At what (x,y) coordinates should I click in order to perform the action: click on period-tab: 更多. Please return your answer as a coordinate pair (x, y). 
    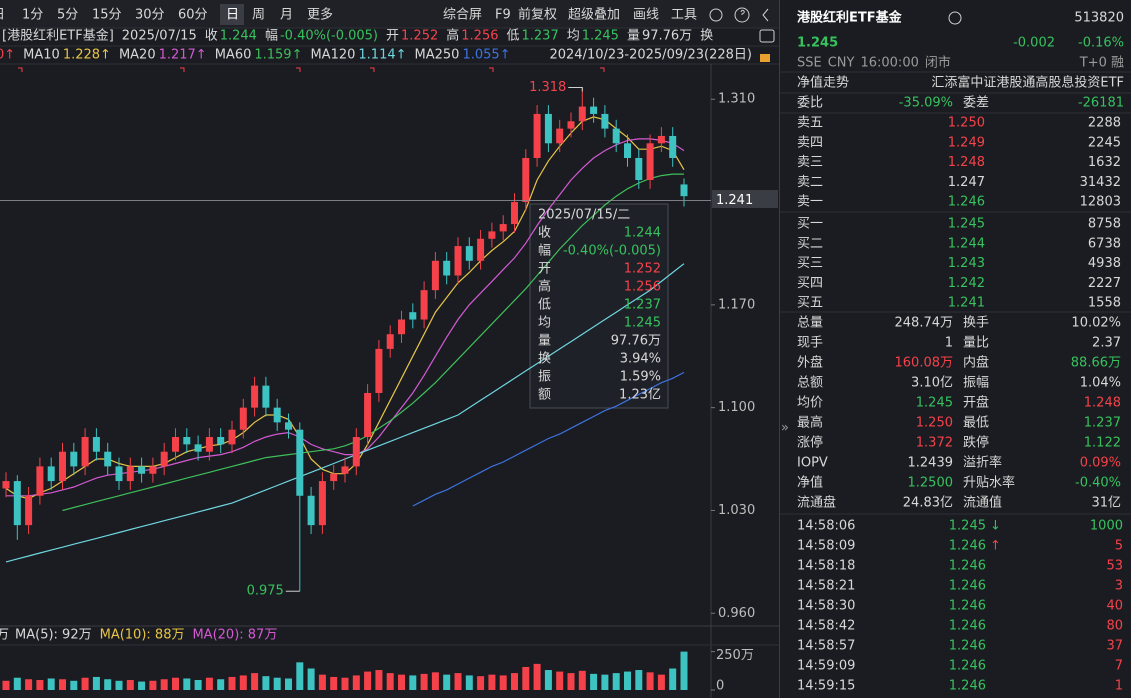
    Looking at the image, I should click on (320, 15).